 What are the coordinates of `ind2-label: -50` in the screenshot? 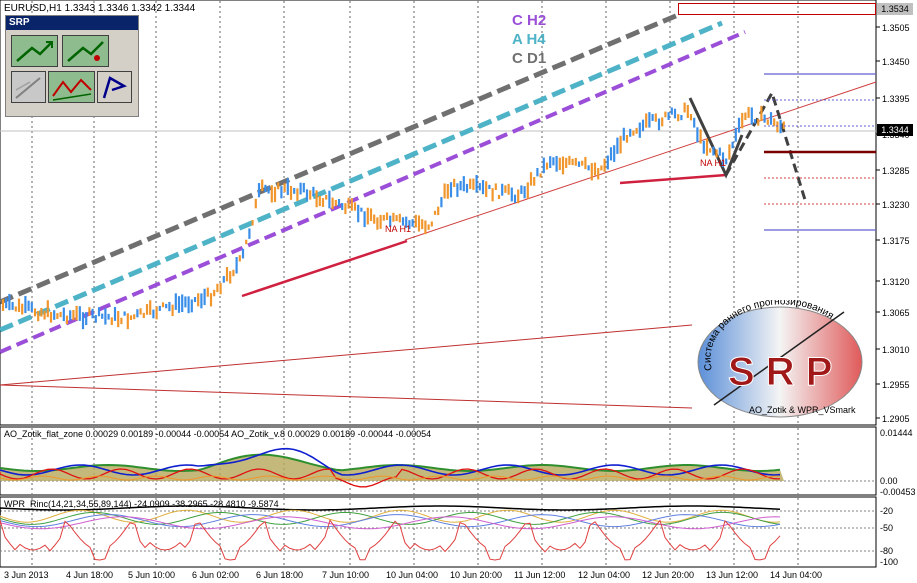 It's located at (886, 528).